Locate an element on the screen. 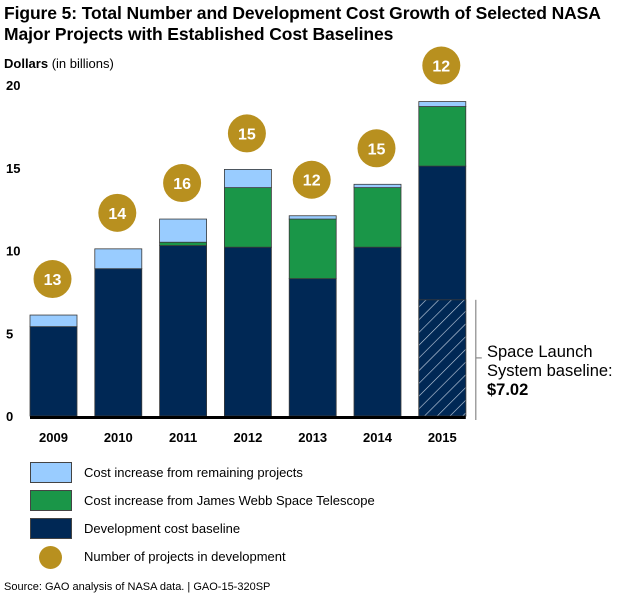  legend-item-count: Number of projects in development is located at coordinates (230, 558).